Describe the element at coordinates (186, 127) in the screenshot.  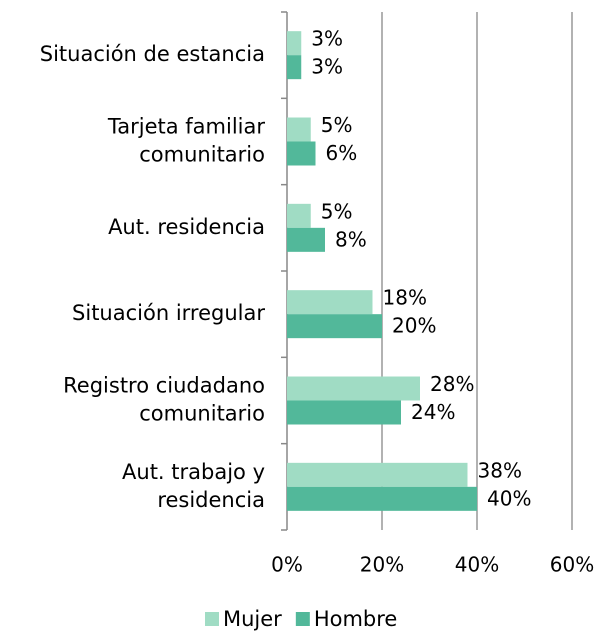
I see `label-line: Tarjeta familiar` at that location.